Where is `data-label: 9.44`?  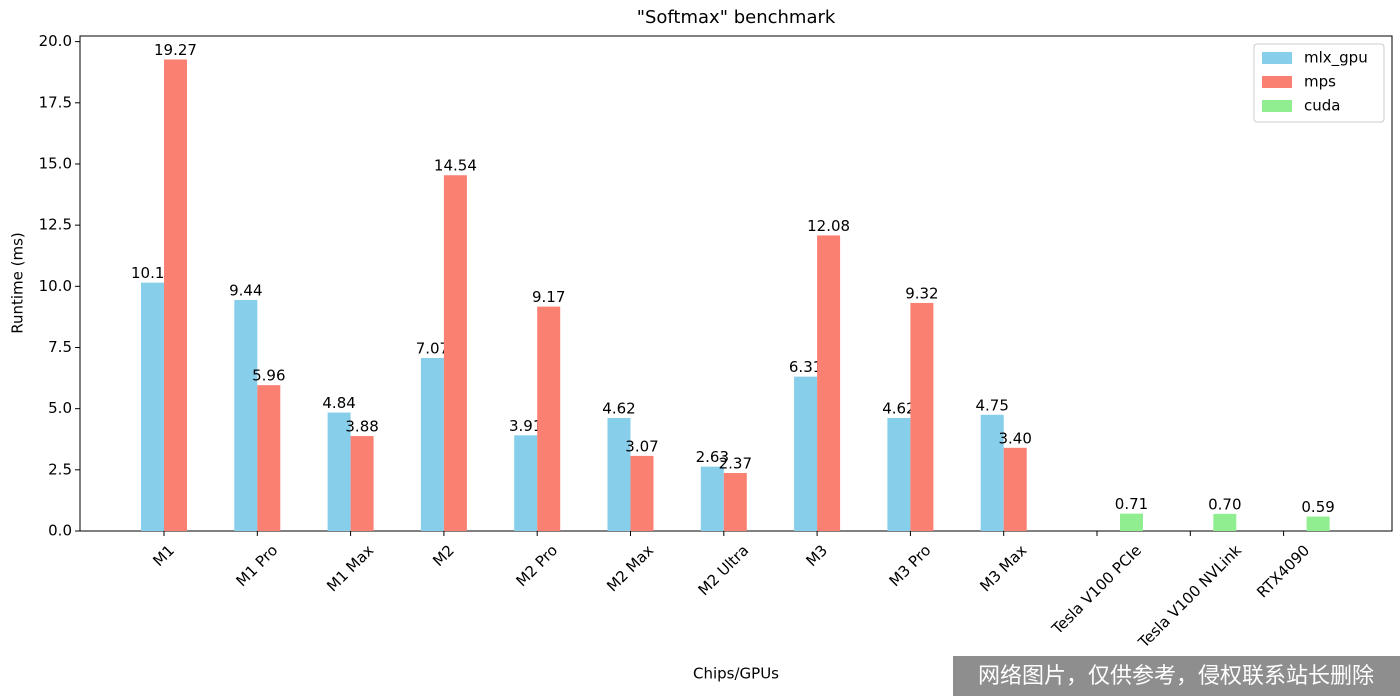
data-label: 9.44 is located at coordinates (245, 291).